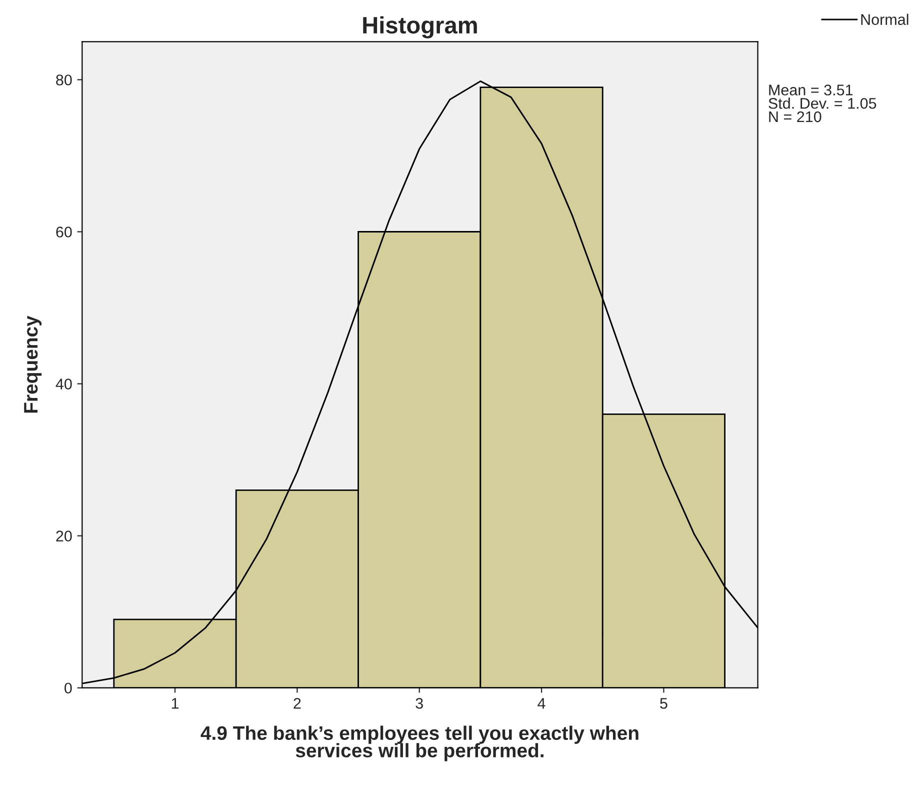 This screenshot has height=787, width=923. Describe the element at coordinates (542, 703) in the screenshot. I see `x-tick-label: 4` at that location.